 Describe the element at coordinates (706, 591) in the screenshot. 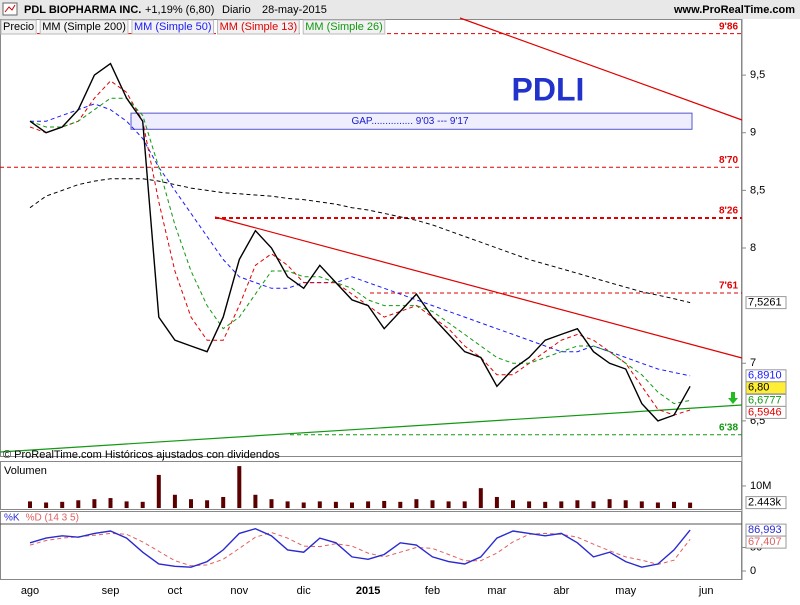

I see `x-tick-label: jun` at that location.